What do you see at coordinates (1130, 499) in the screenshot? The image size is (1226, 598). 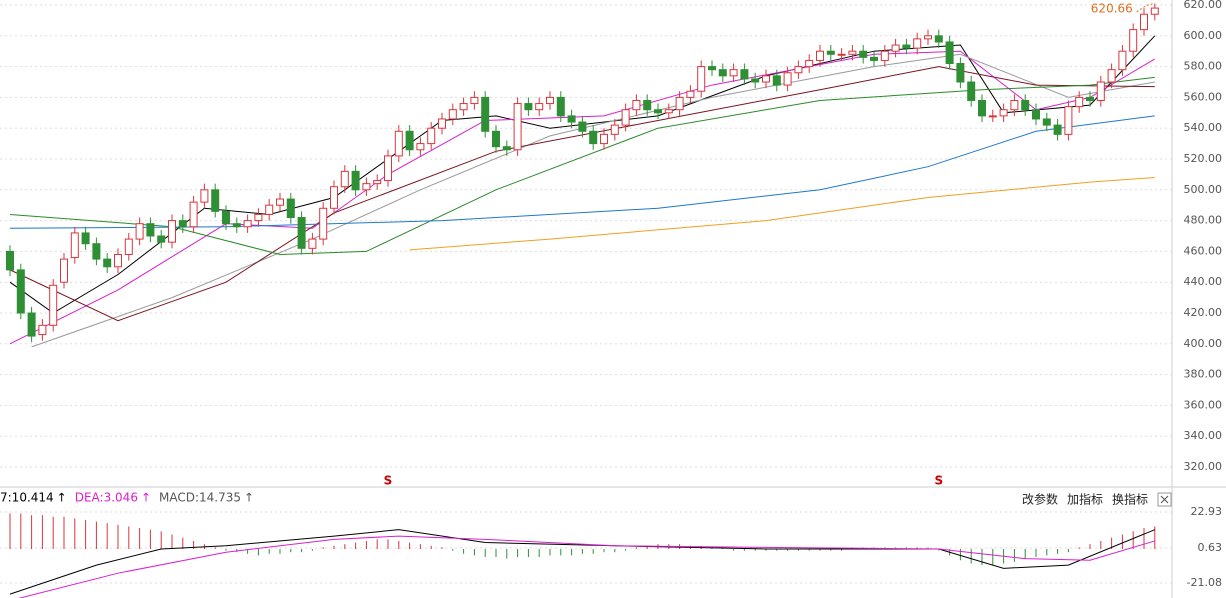 I see `toolbar-button: 换指标` at bounding box center [1130, 499].